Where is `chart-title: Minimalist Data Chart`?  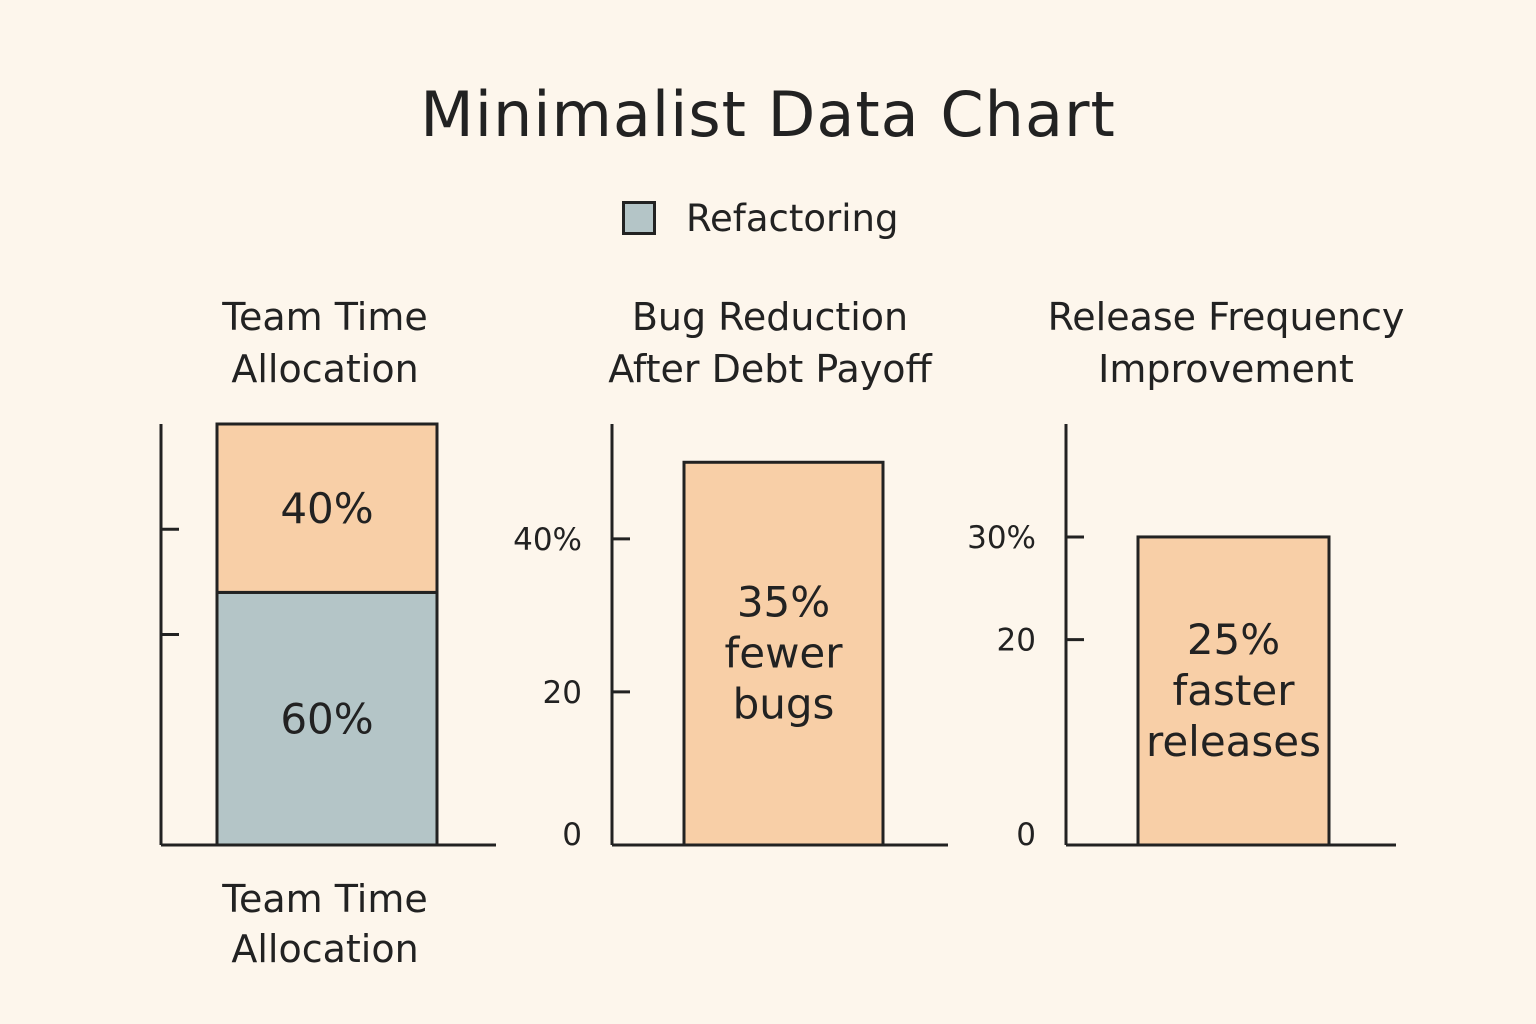
chart-title: Minimalist Data Chart is located at coordinates (768, 114).